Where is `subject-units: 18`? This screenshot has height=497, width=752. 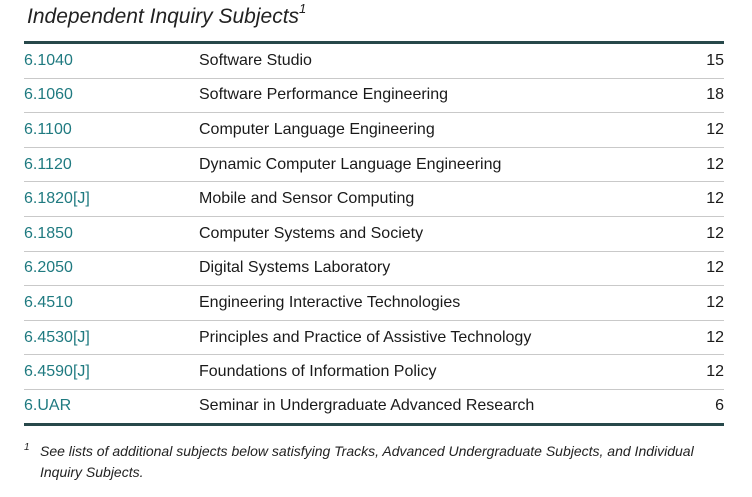
subject-units: 18 is located at coordinates (715, 95).